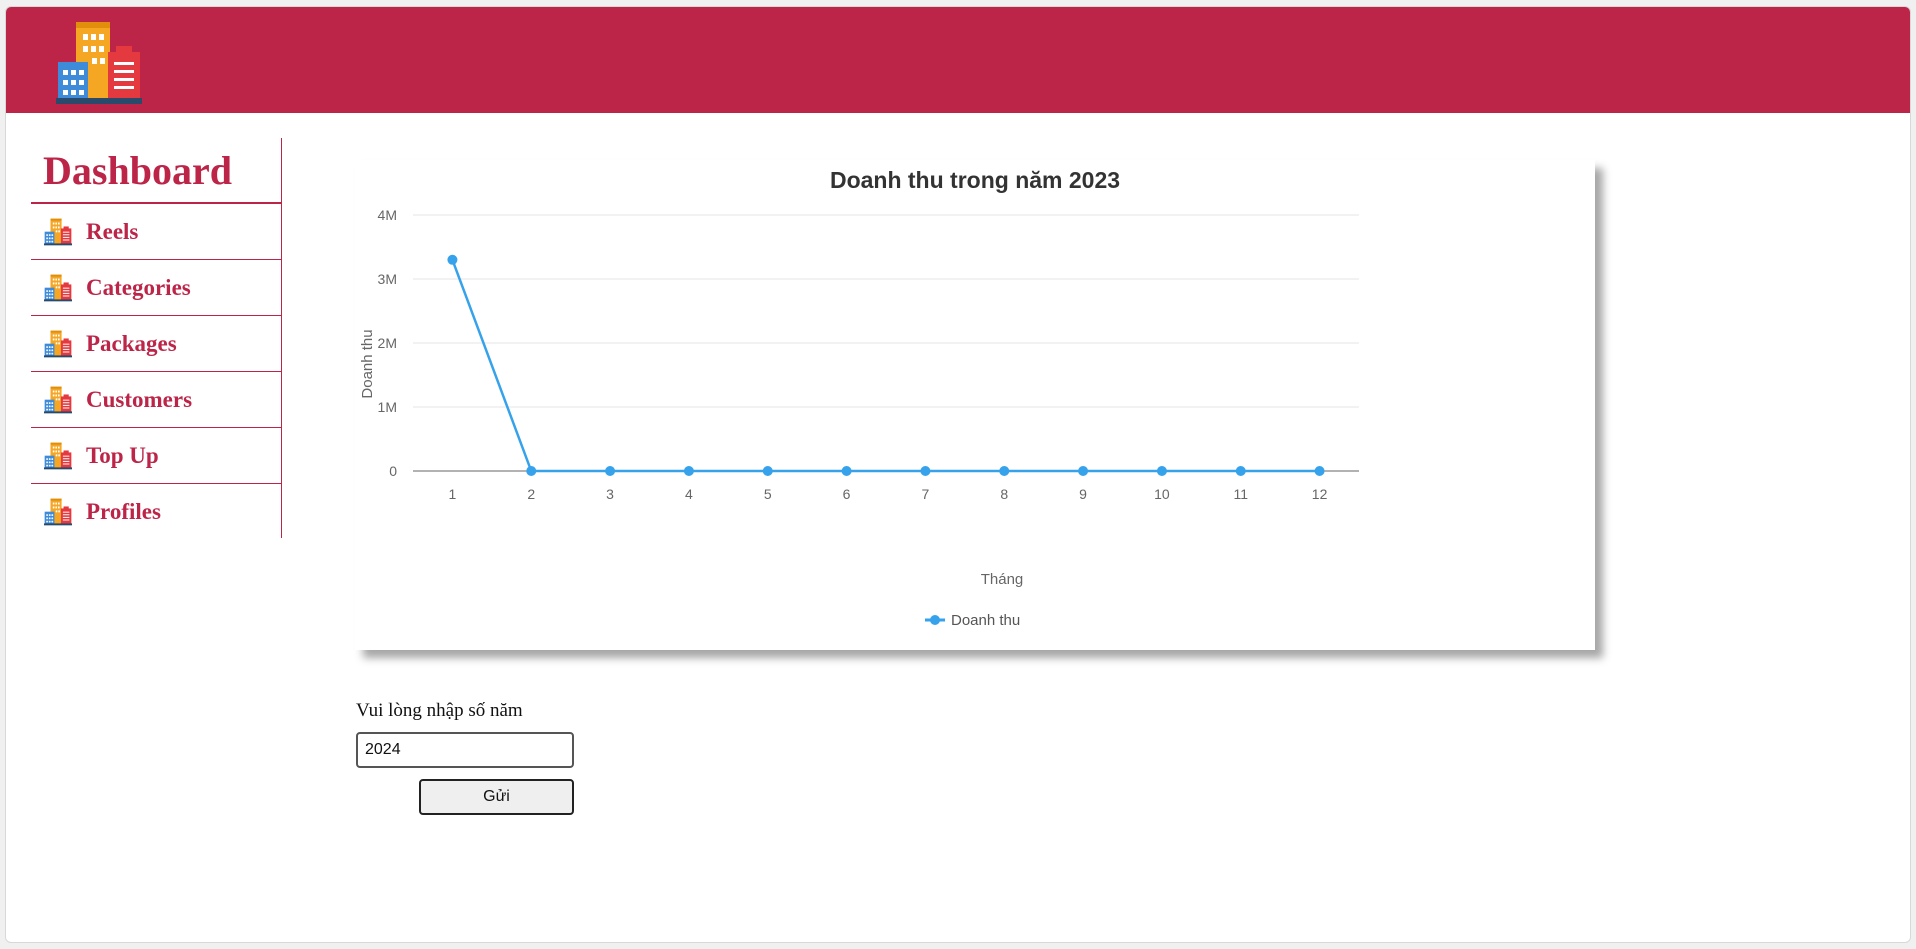 This screenshot has height=949, width=1916. I want to click on x-tick-label: 12, so click(1320, 494).